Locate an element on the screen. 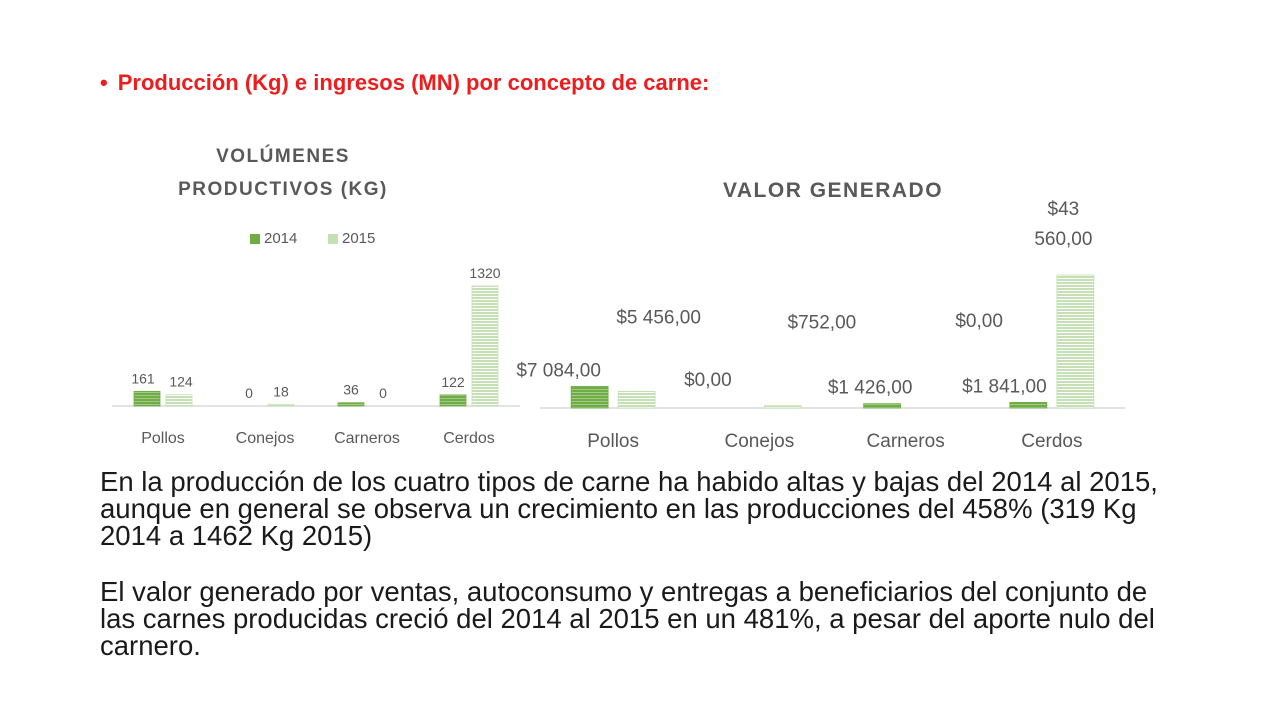  data-label: $752,00 is located at coordinates (822, 323).